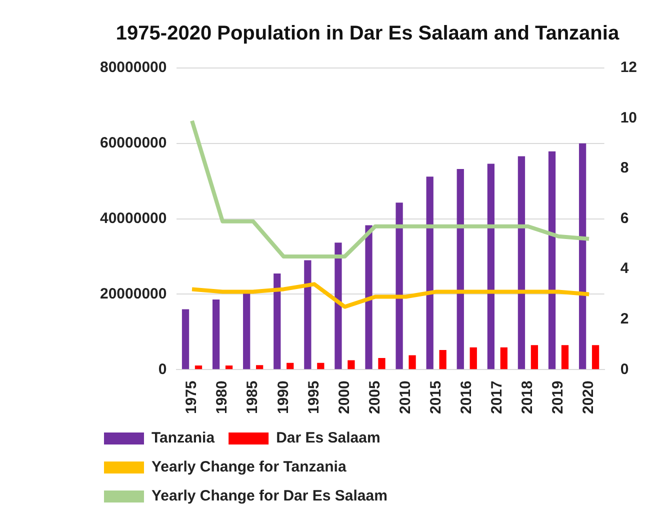 The height and width of the screenshot is (514, 665). What do you see at coordinates (558, 397) in the screenshot?
I see `x-tick-label: 2019` at bounding box center [558, 397].